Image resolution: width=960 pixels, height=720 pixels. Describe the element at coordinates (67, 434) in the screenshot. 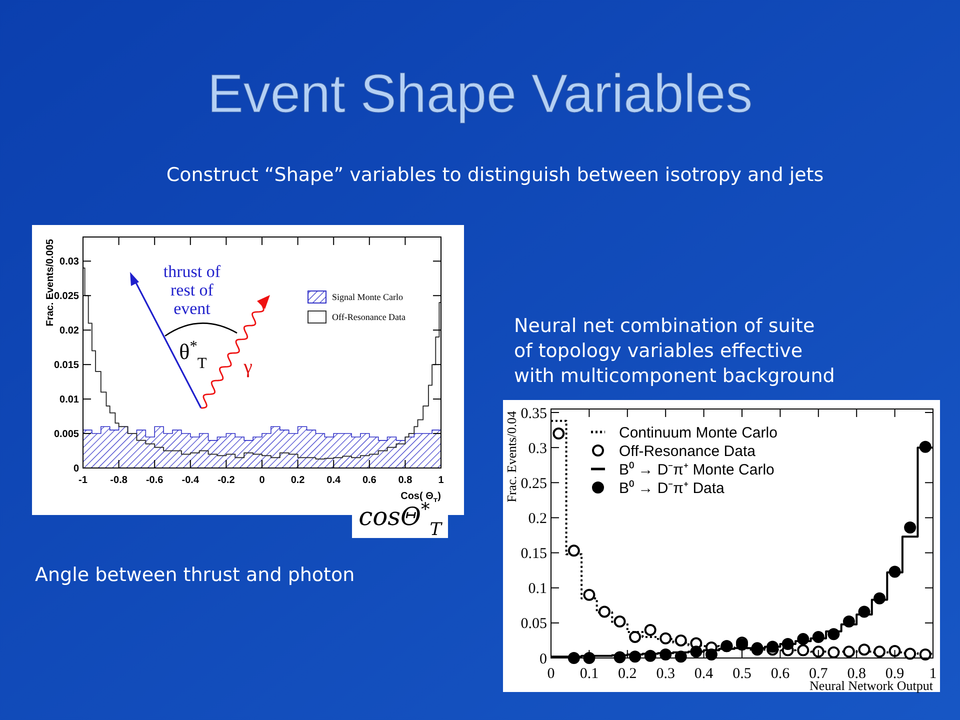

I see `y-tick-label: 0.005` at that location.